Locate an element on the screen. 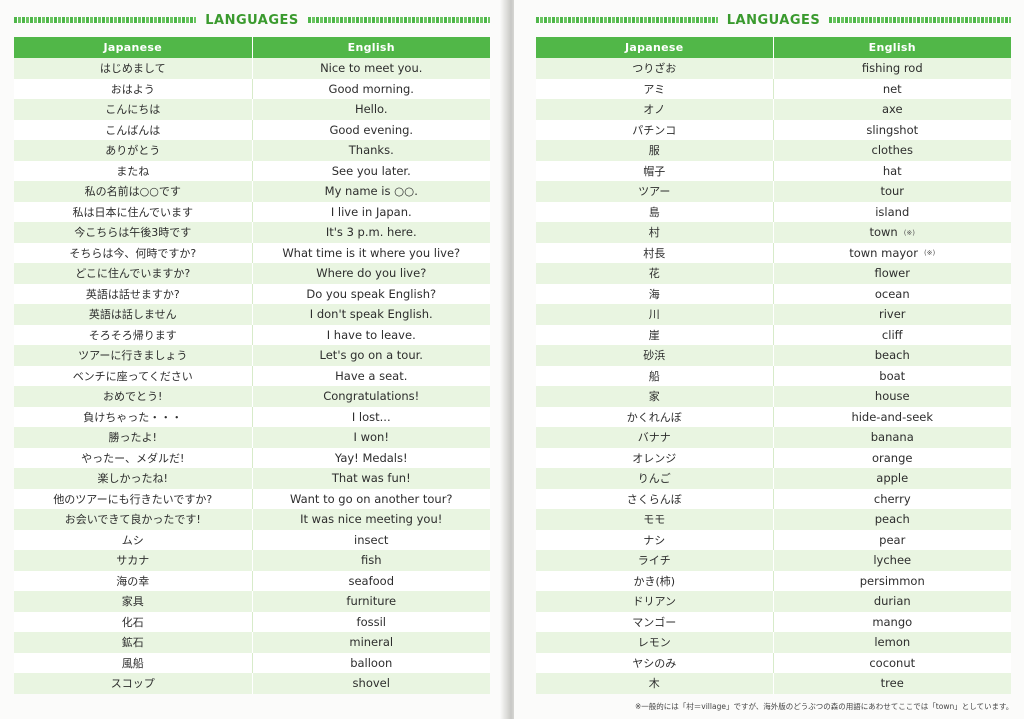  cell-english: Have a seat. is located at coordinates (371, 375).